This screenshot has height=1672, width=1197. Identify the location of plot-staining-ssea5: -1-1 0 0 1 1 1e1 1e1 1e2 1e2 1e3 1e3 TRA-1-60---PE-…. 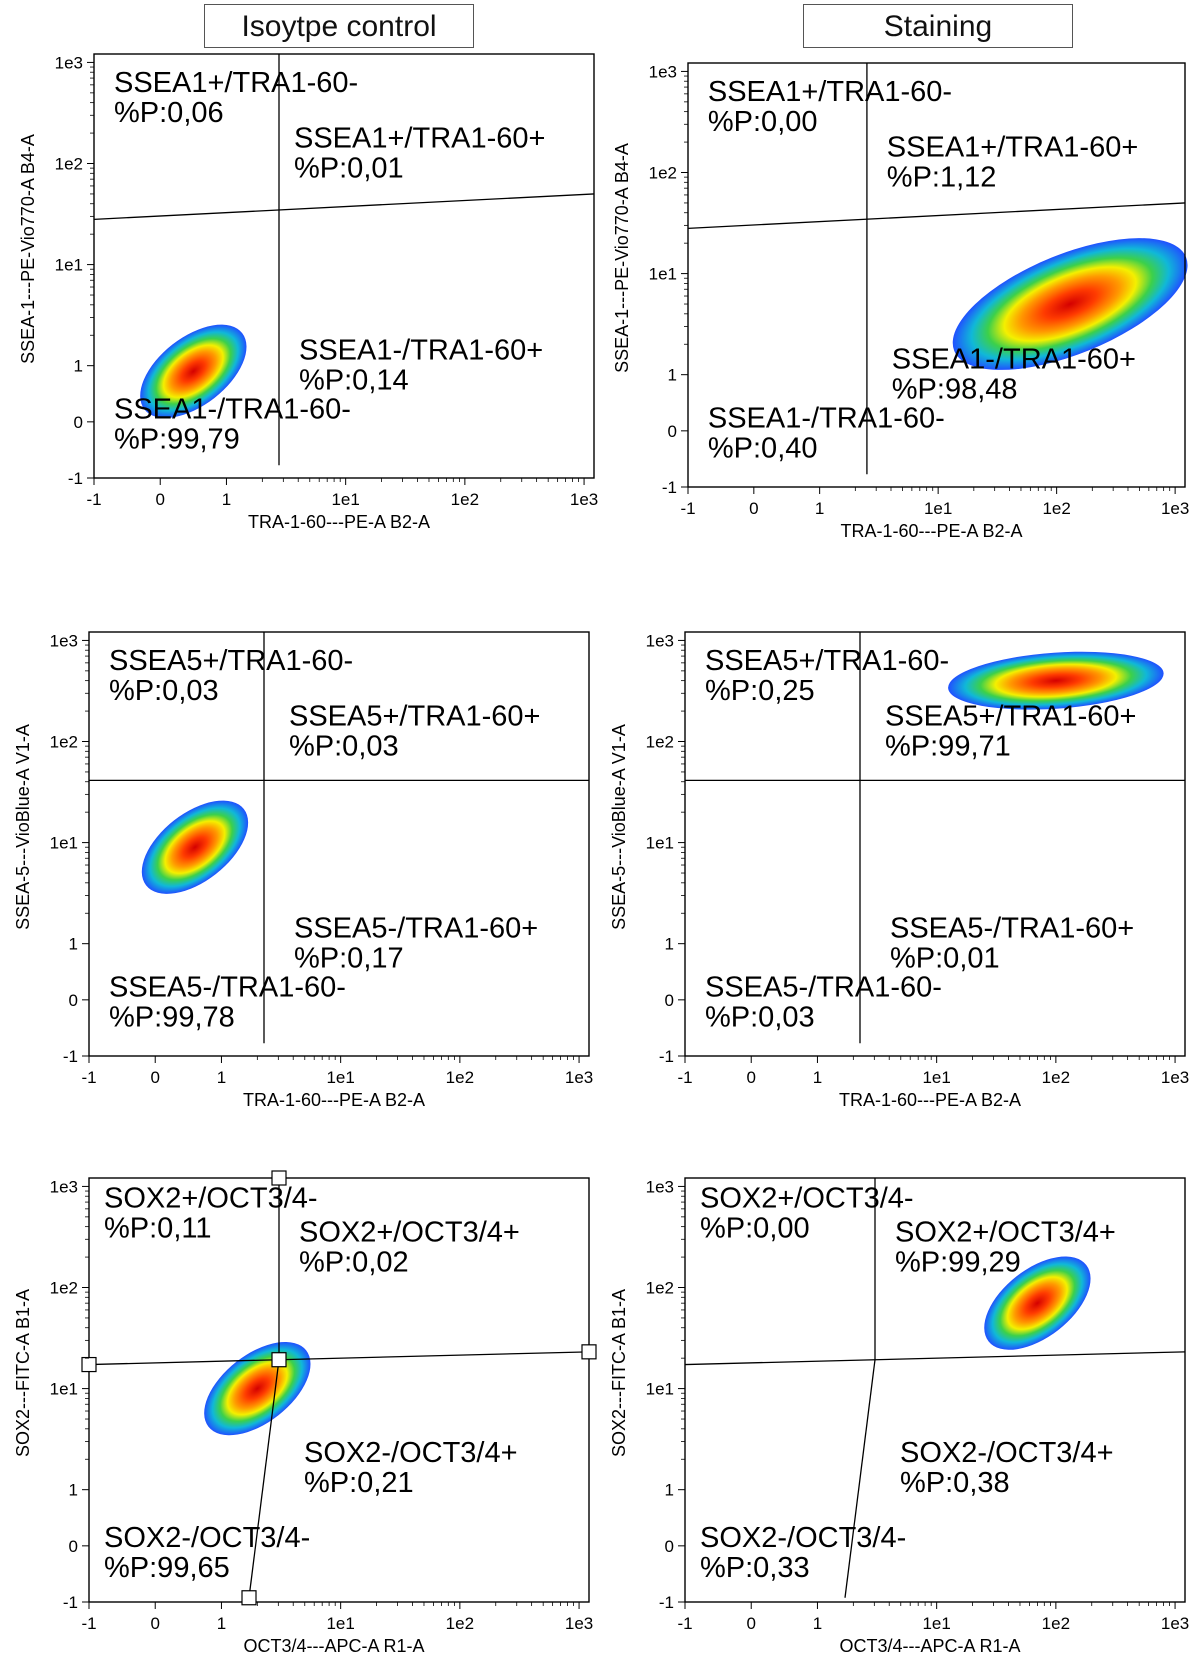
(899, 870).